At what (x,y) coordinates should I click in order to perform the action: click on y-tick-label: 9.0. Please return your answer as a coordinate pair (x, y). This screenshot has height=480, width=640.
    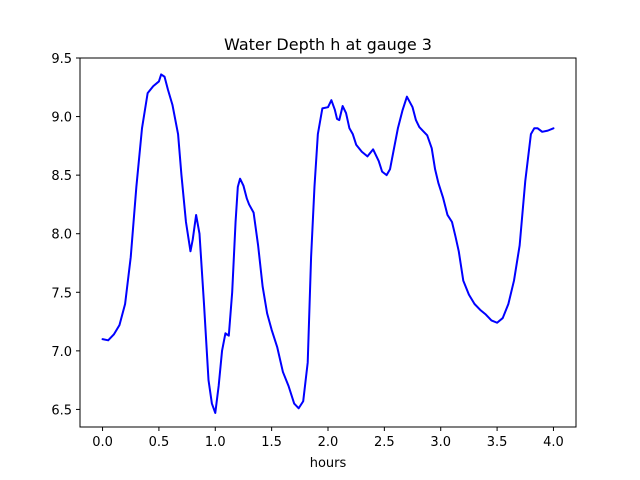
    Looking at the image, I should click on (61, 118).